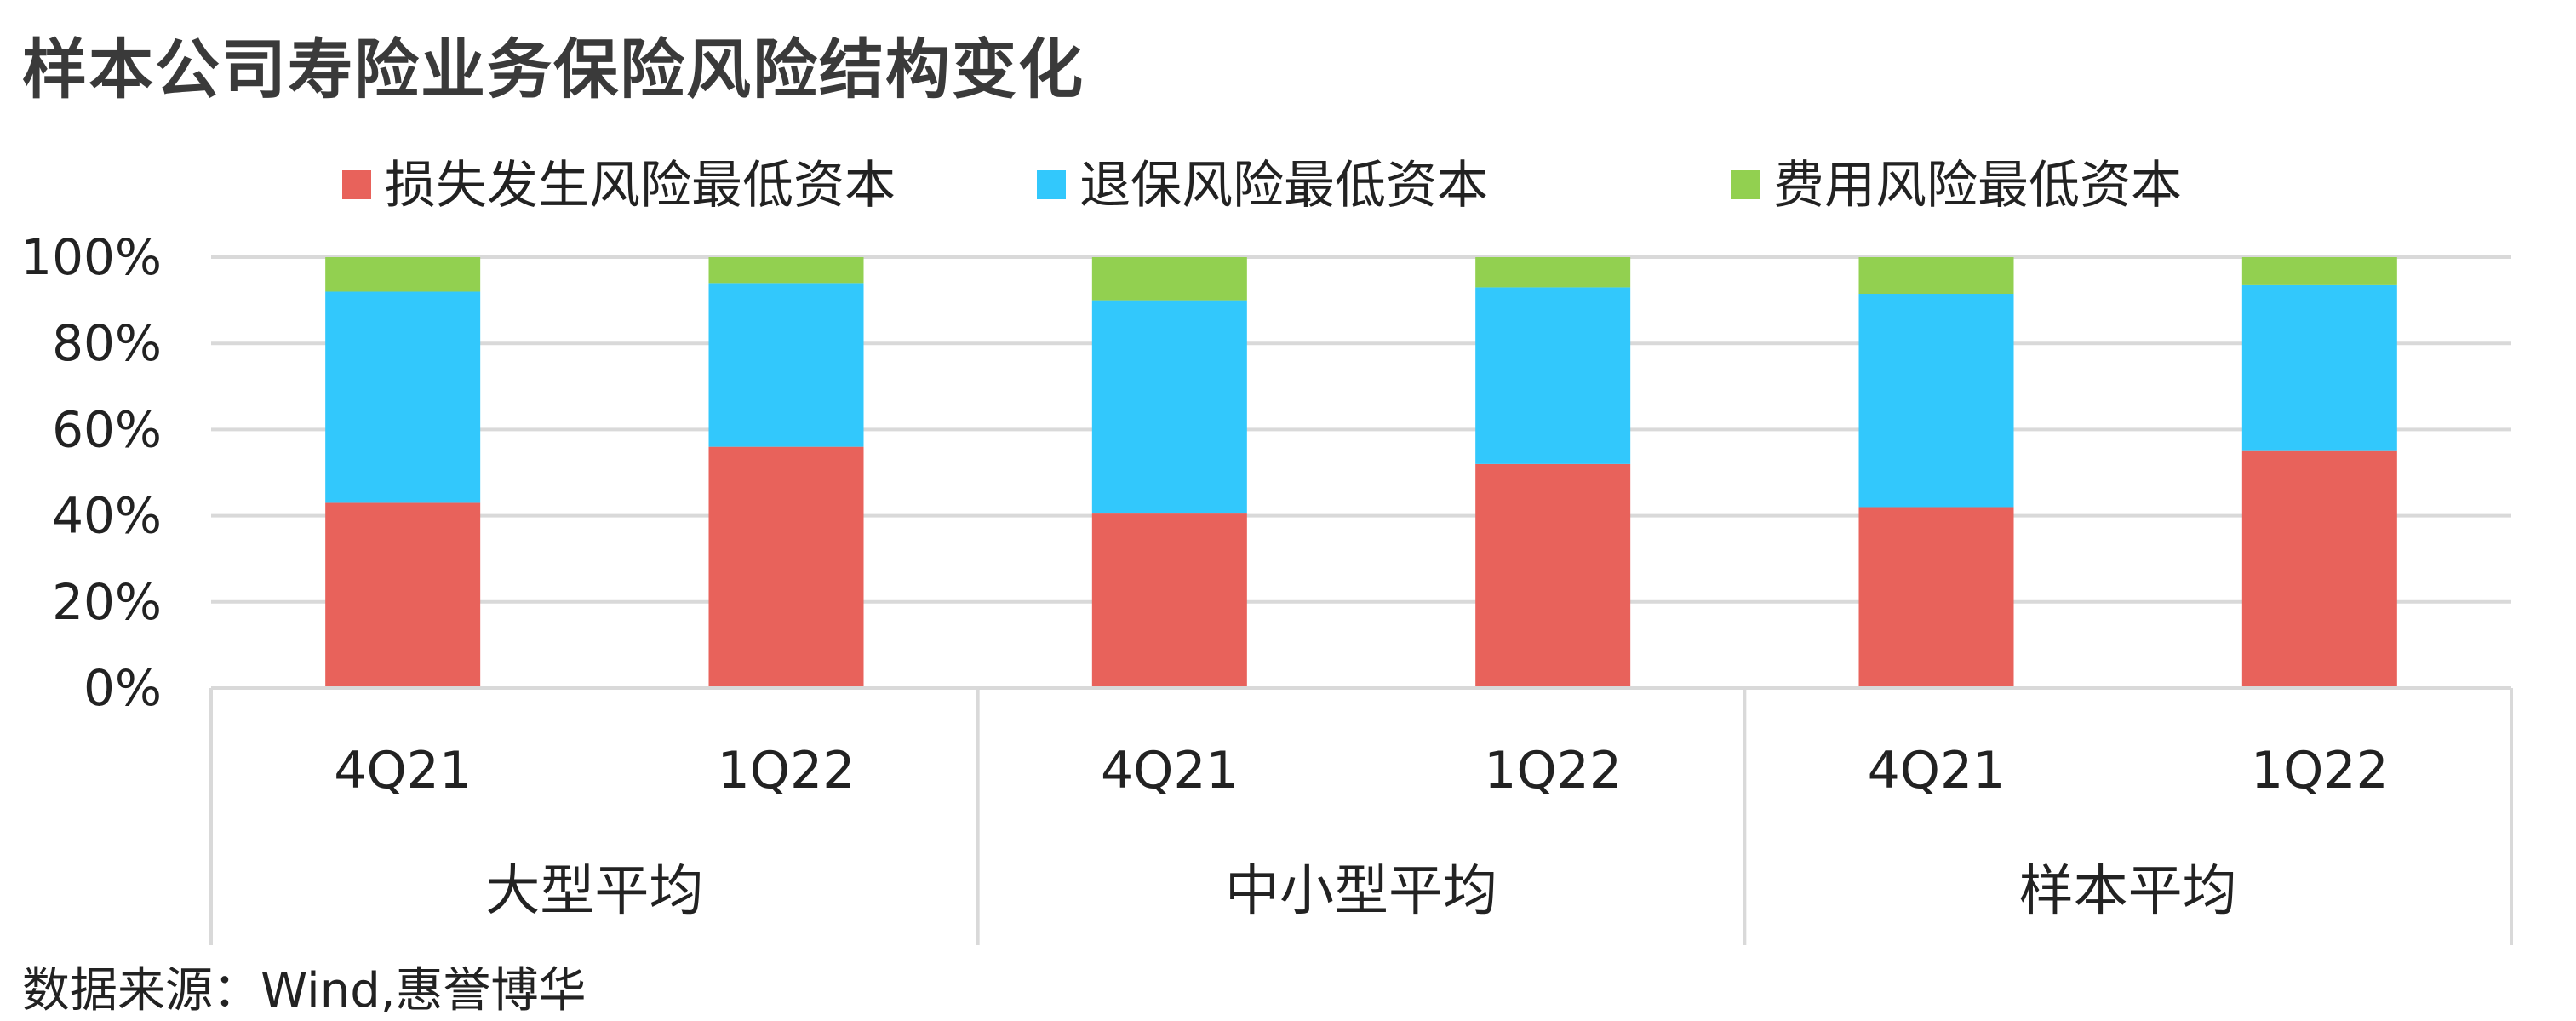  I want to click on y-tick-label: 0%, so click(123, 688).